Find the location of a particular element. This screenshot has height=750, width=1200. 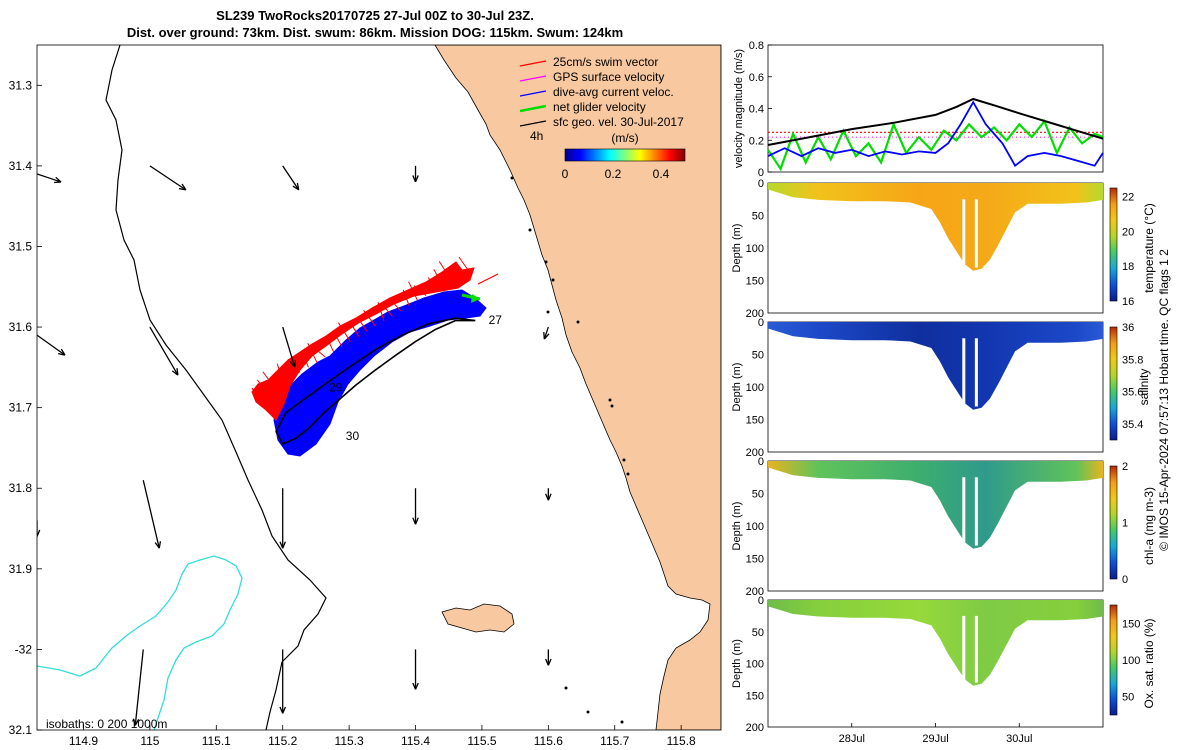

swim-vector-swath is located at coordinates (363, 341).